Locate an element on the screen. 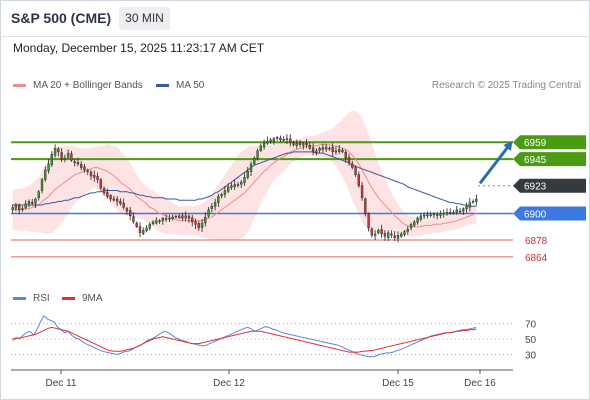 Image resolution: width=590 pixels, height=400 pixels. level-tag-bg is located at coordinates (549, 185).